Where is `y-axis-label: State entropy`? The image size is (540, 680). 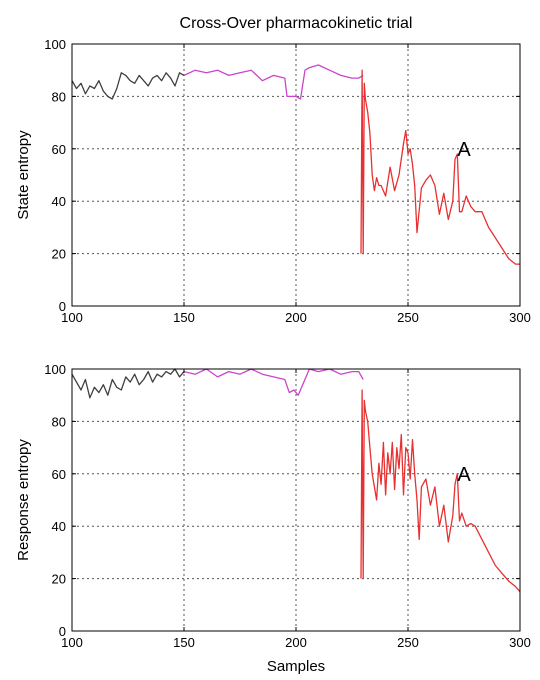 y-axis-label: State entropy is located at coordinates (23, 175).